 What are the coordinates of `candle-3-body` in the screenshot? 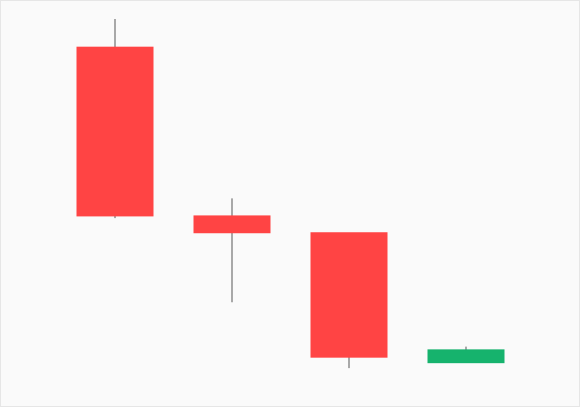 It's located at (349, 295).